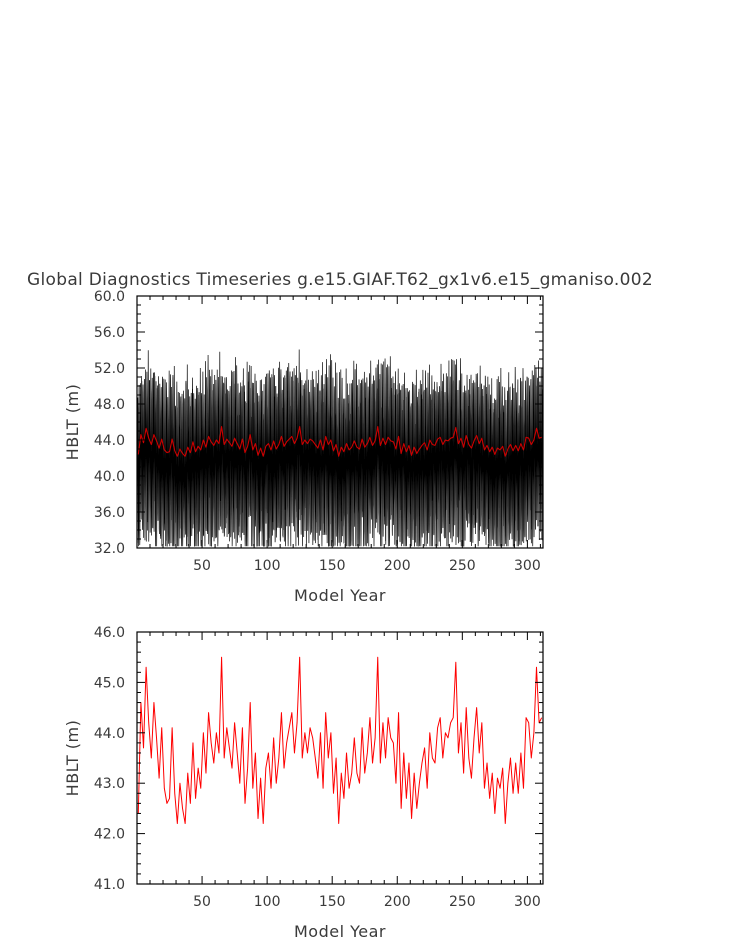  I want to click on bottom-plot-frame, so click(340, 758).